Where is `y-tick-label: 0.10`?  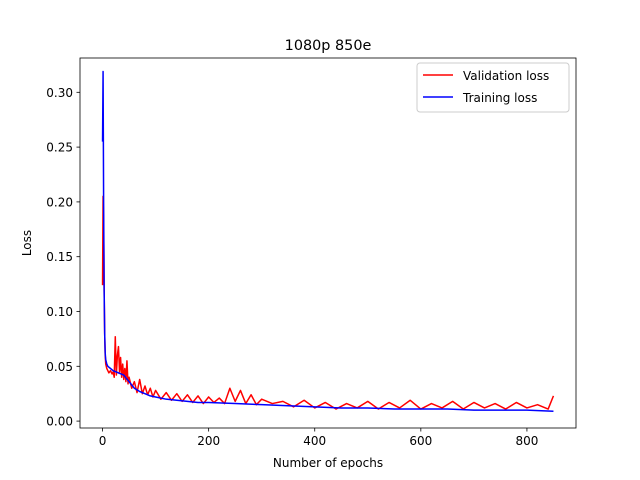 y-tick-label: 0.10 is located at coordinates (59, 312).